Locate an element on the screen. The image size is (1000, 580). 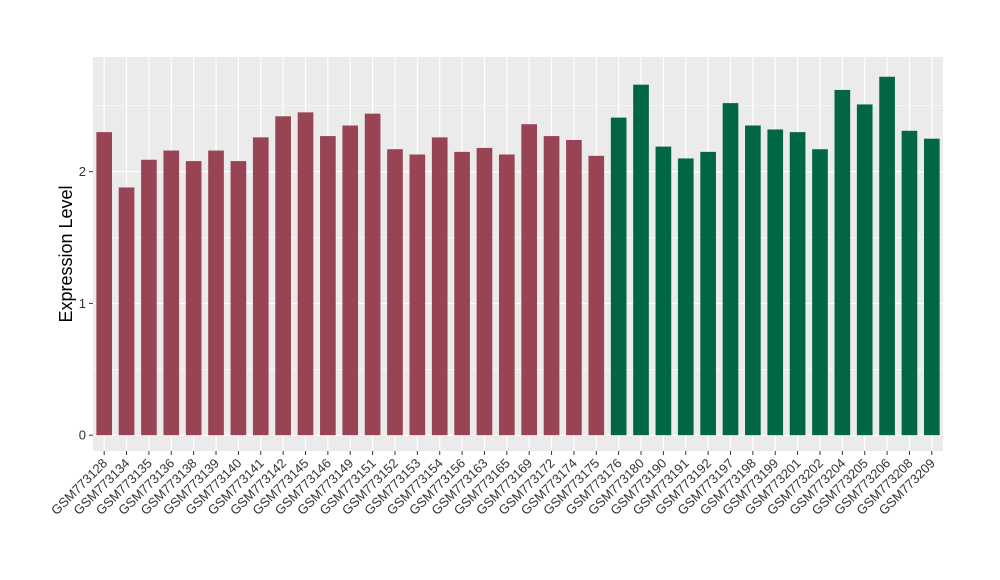
bar-GSM773138 is located at coordinates (193, 298).